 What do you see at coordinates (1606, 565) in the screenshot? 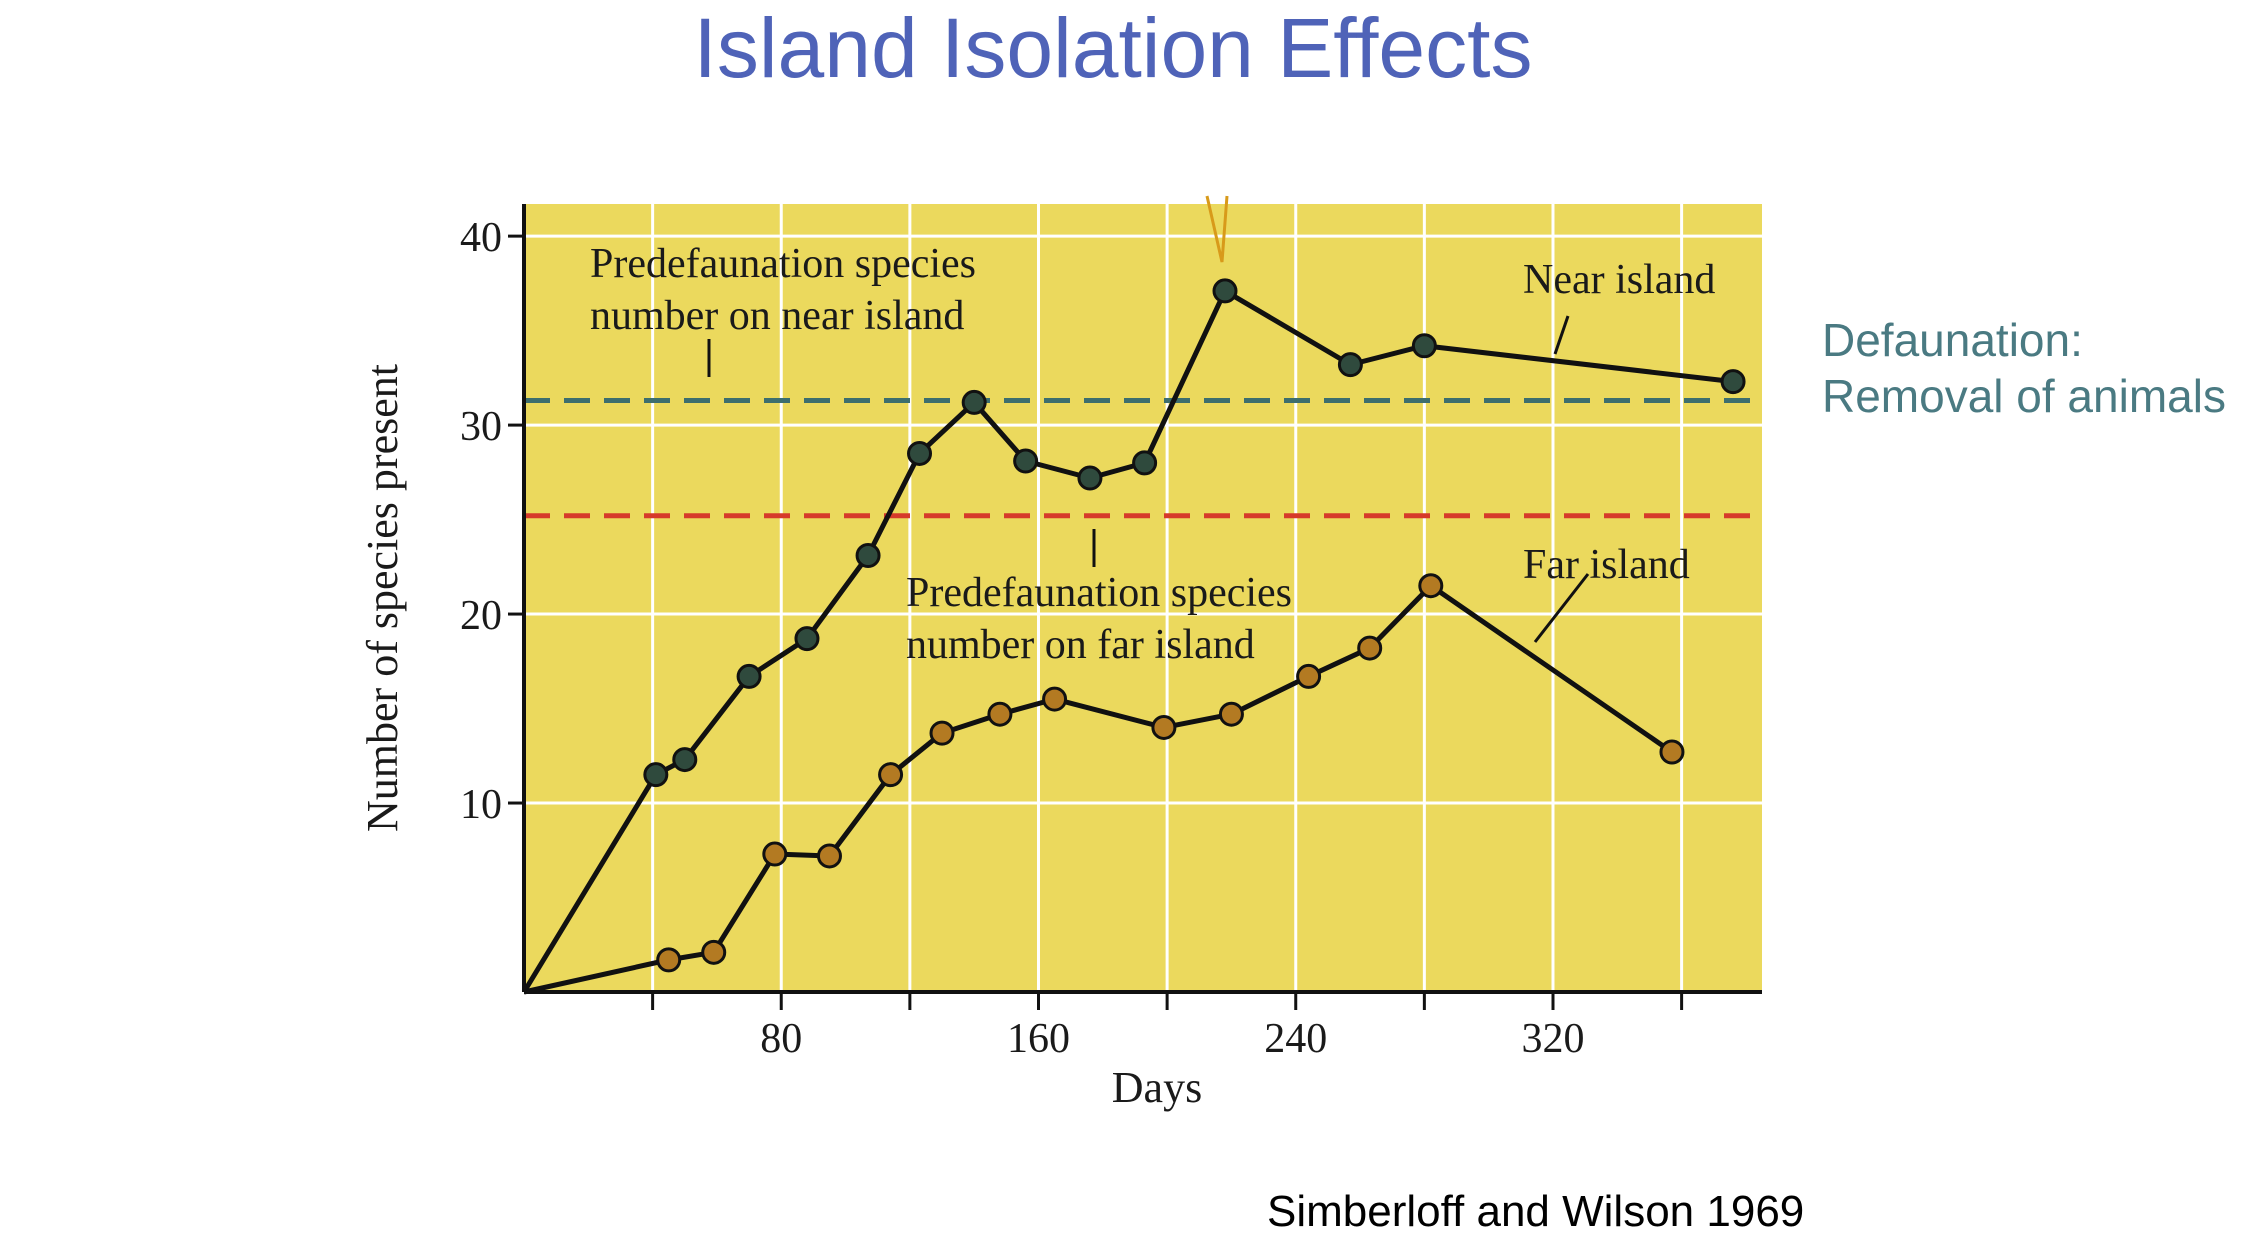
I see `far-island-label: Far island` at bounding box center [1606, 565].